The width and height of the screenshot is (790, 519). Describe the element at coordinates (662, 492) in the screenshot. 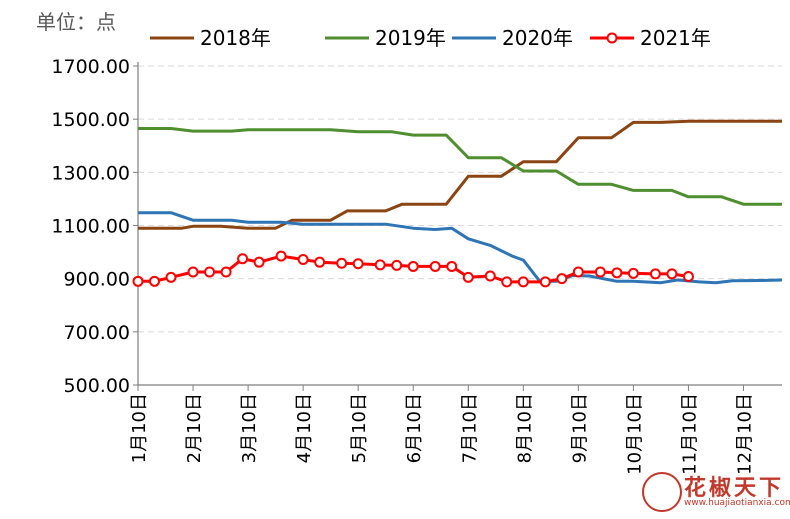

I see `pepper-icon` at that location.